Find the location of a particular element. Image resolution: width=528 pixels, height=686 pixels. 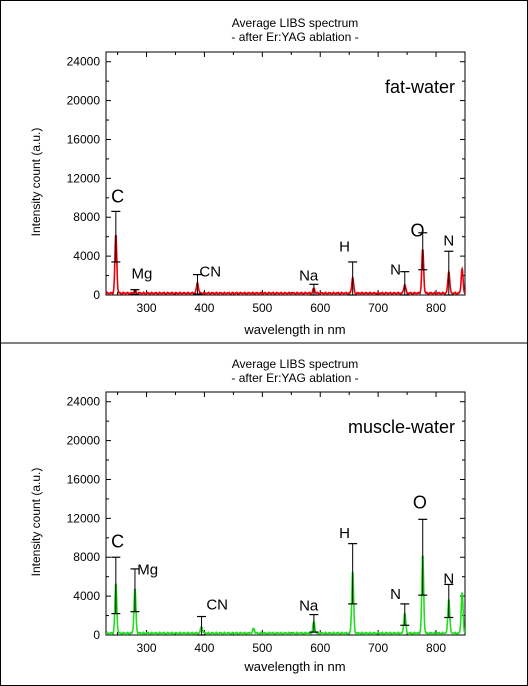

sample-label: fat-water is located at coordinates (420, 87).